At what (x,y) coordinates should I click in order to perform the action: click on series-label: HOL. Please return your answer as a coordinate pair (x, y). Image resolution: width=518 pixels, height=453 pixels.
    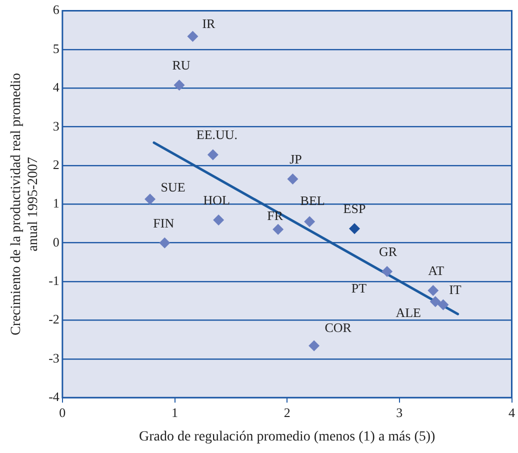
    Looking at the image, I should click on (216, 200).